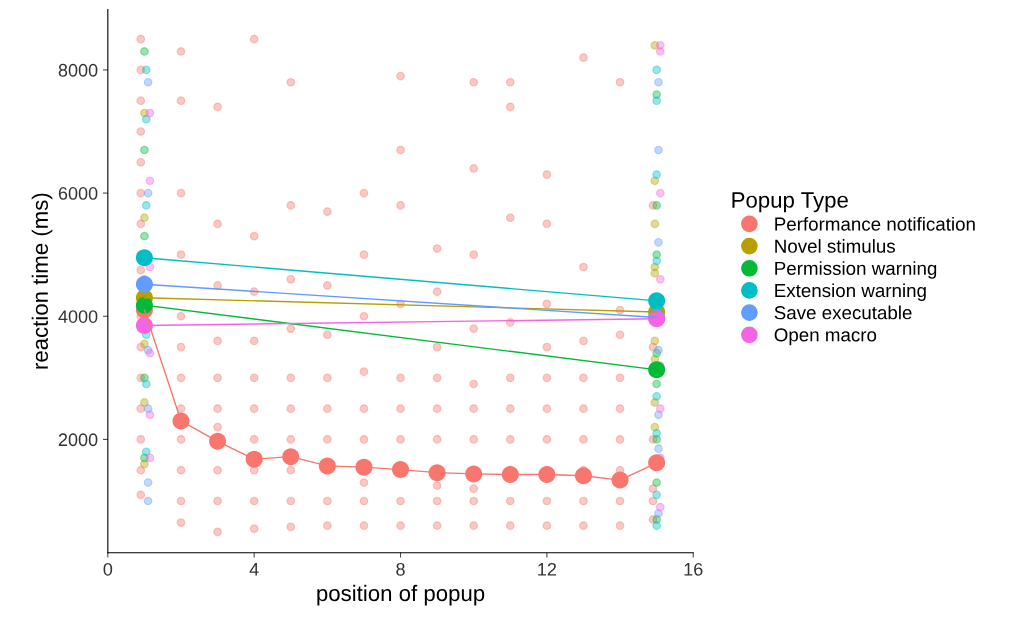  What do you see at coordinates (825, 337) in the screenshot?
I see `legend-label: Open macro` at bounding box center [825, 337].